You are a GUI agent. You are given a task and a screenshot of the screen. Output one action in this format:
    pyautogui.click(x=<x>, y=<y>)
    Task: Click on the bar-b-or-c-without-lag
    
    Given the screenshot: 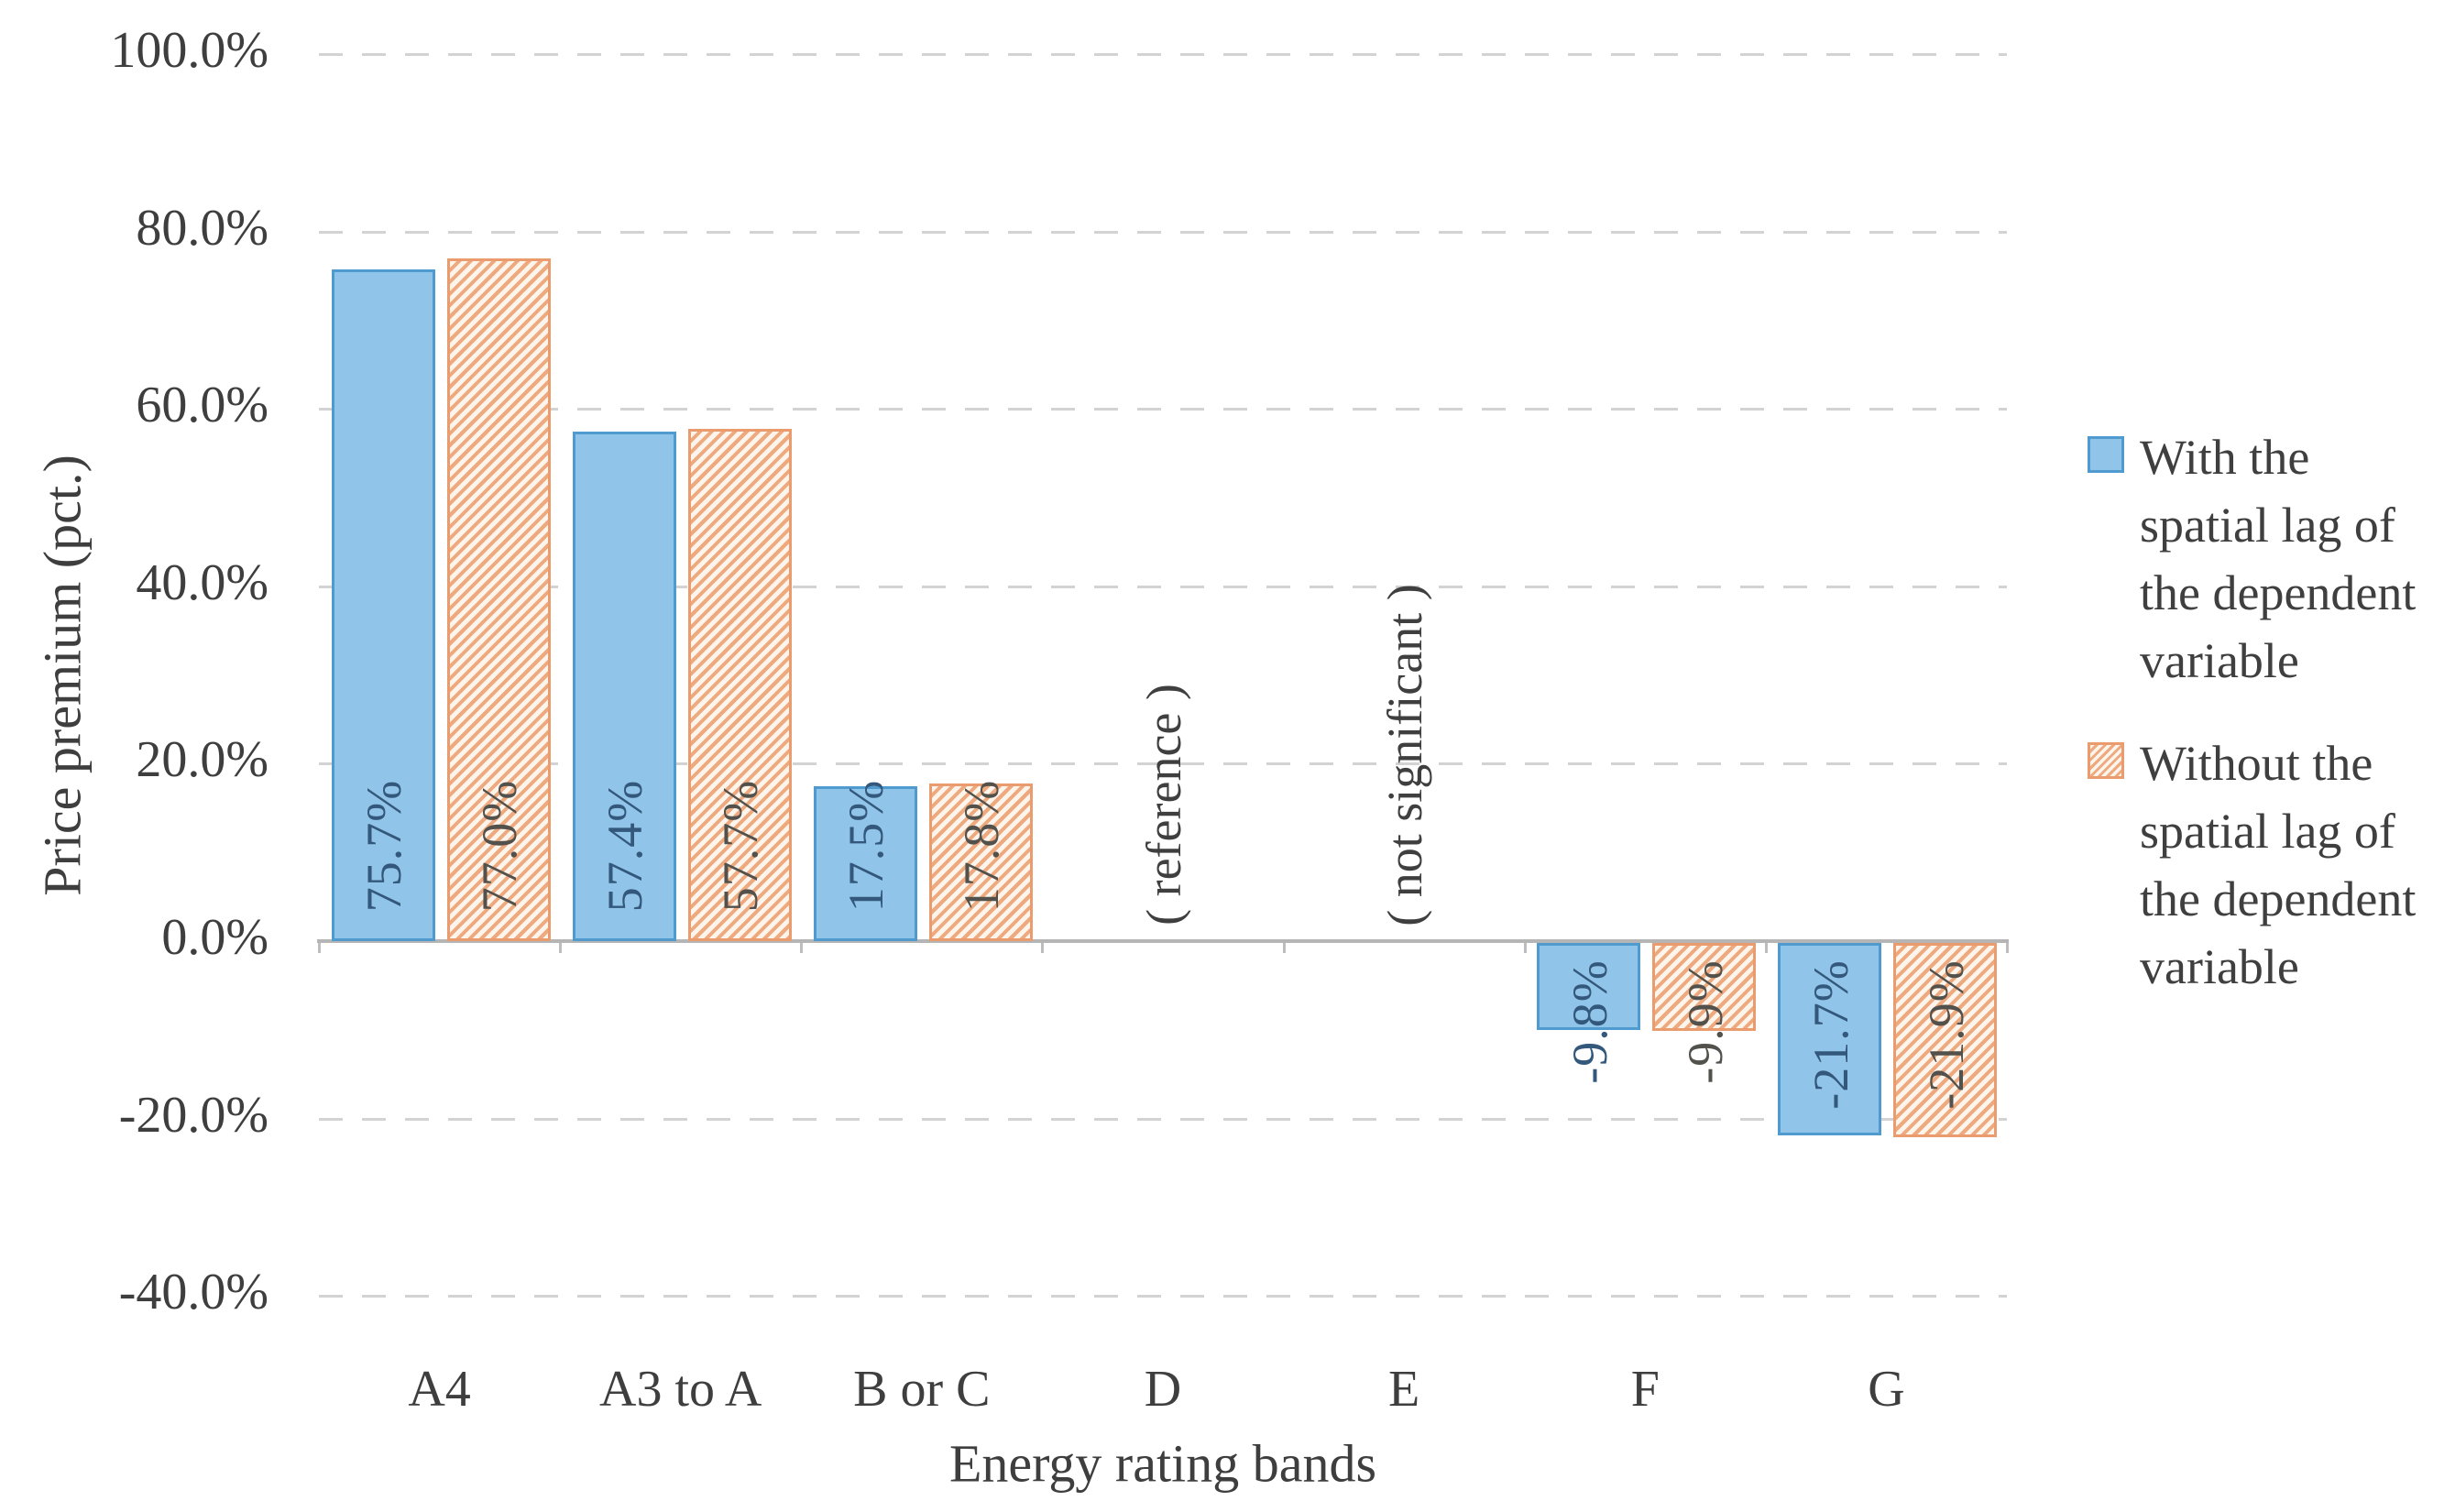 What is the action you would take?
    pyautogui.click(x=981, y=862)
    